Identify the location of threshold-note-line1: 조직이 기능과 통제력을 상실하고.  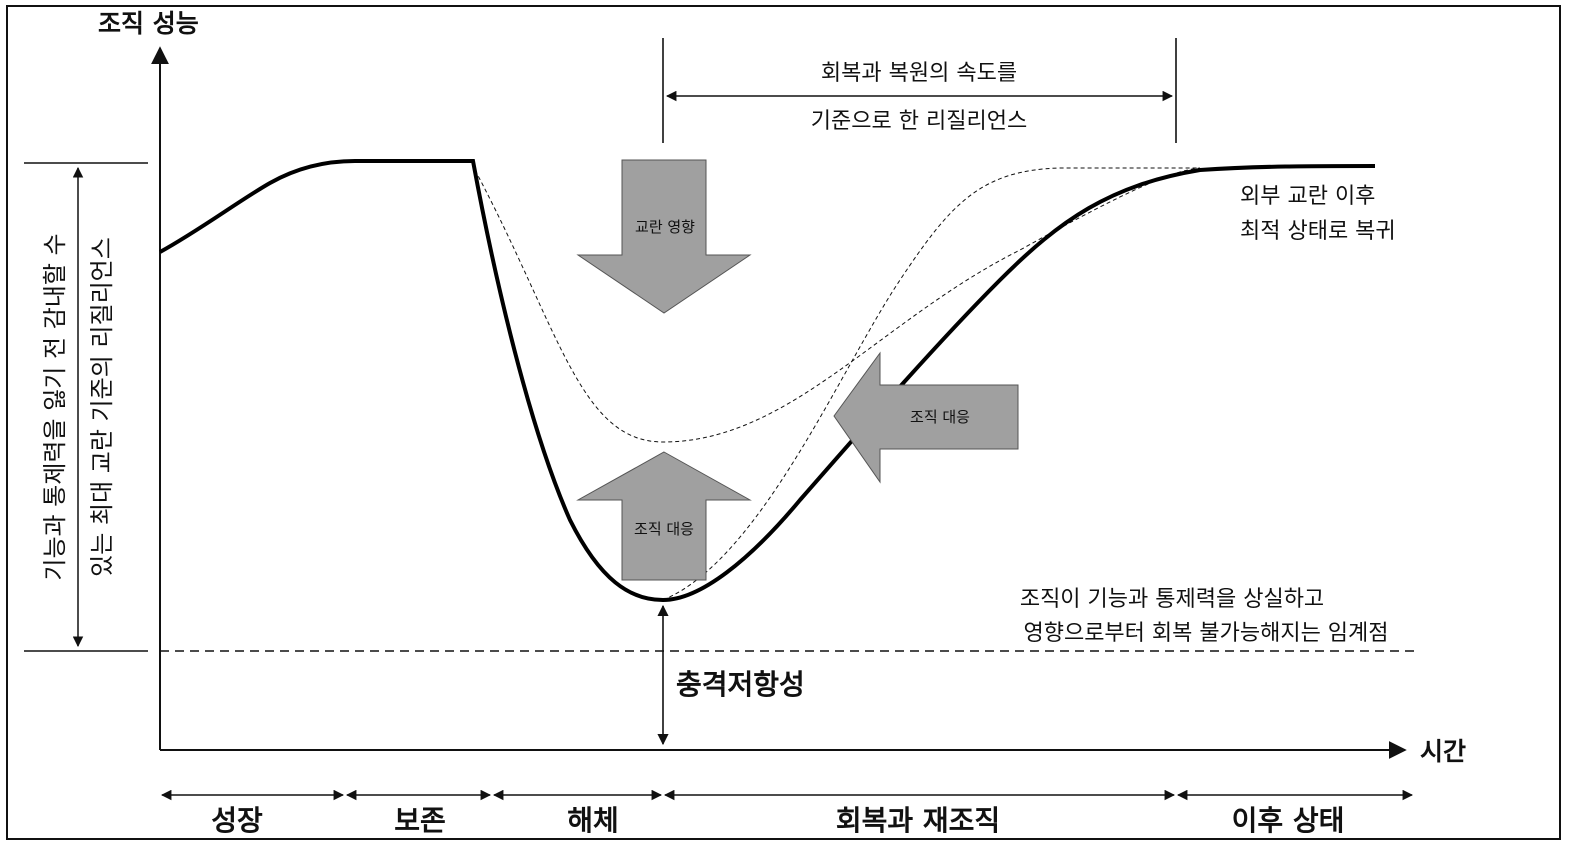
(1172, 599).